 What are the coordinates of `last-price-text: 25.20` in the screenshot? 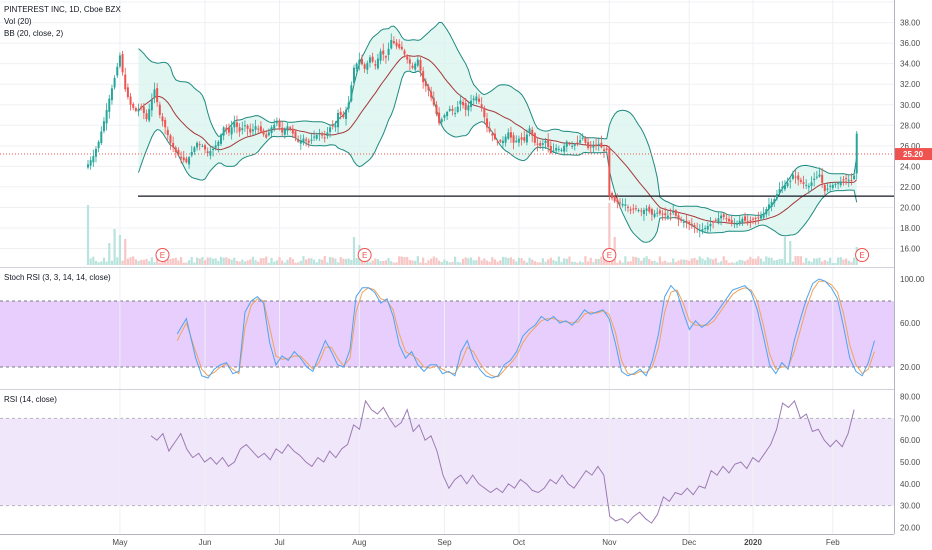 It's located at (913, 154).